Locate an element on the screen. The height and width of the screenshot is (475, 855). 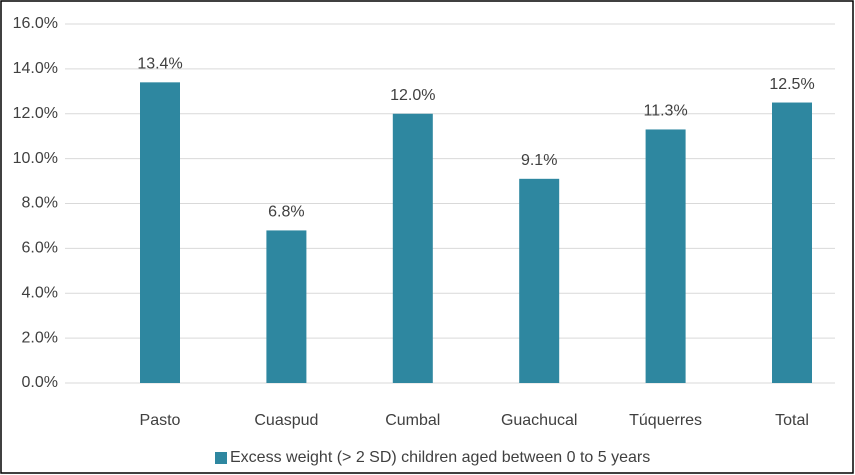
data-label: 13.4% is located at coordinates (159, 64).